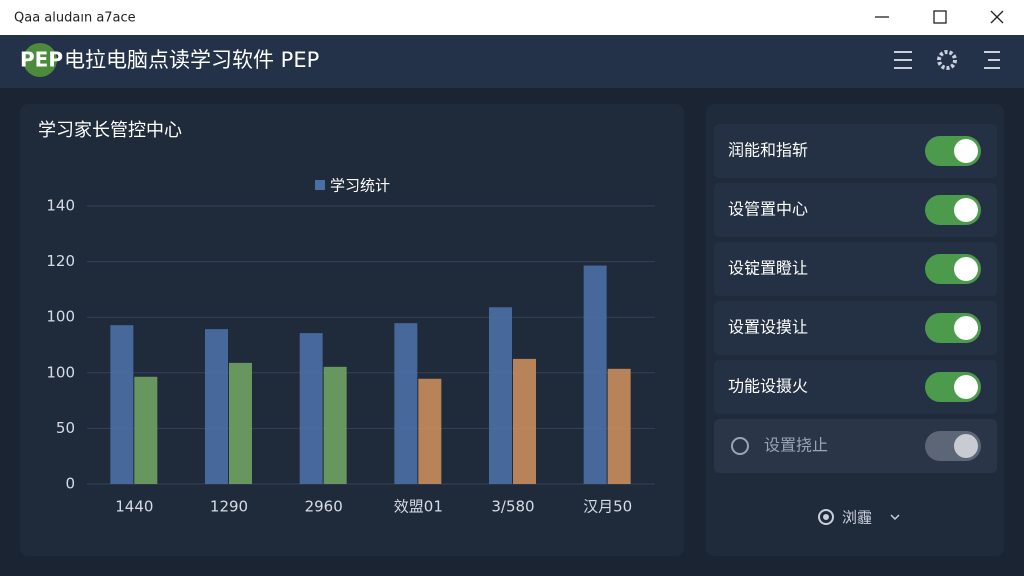 This screenshot has height=576, width=1024. Describe the element at coordinates (324, 507) in the screenshot. I see `x-tick-label: 2960` at that location.